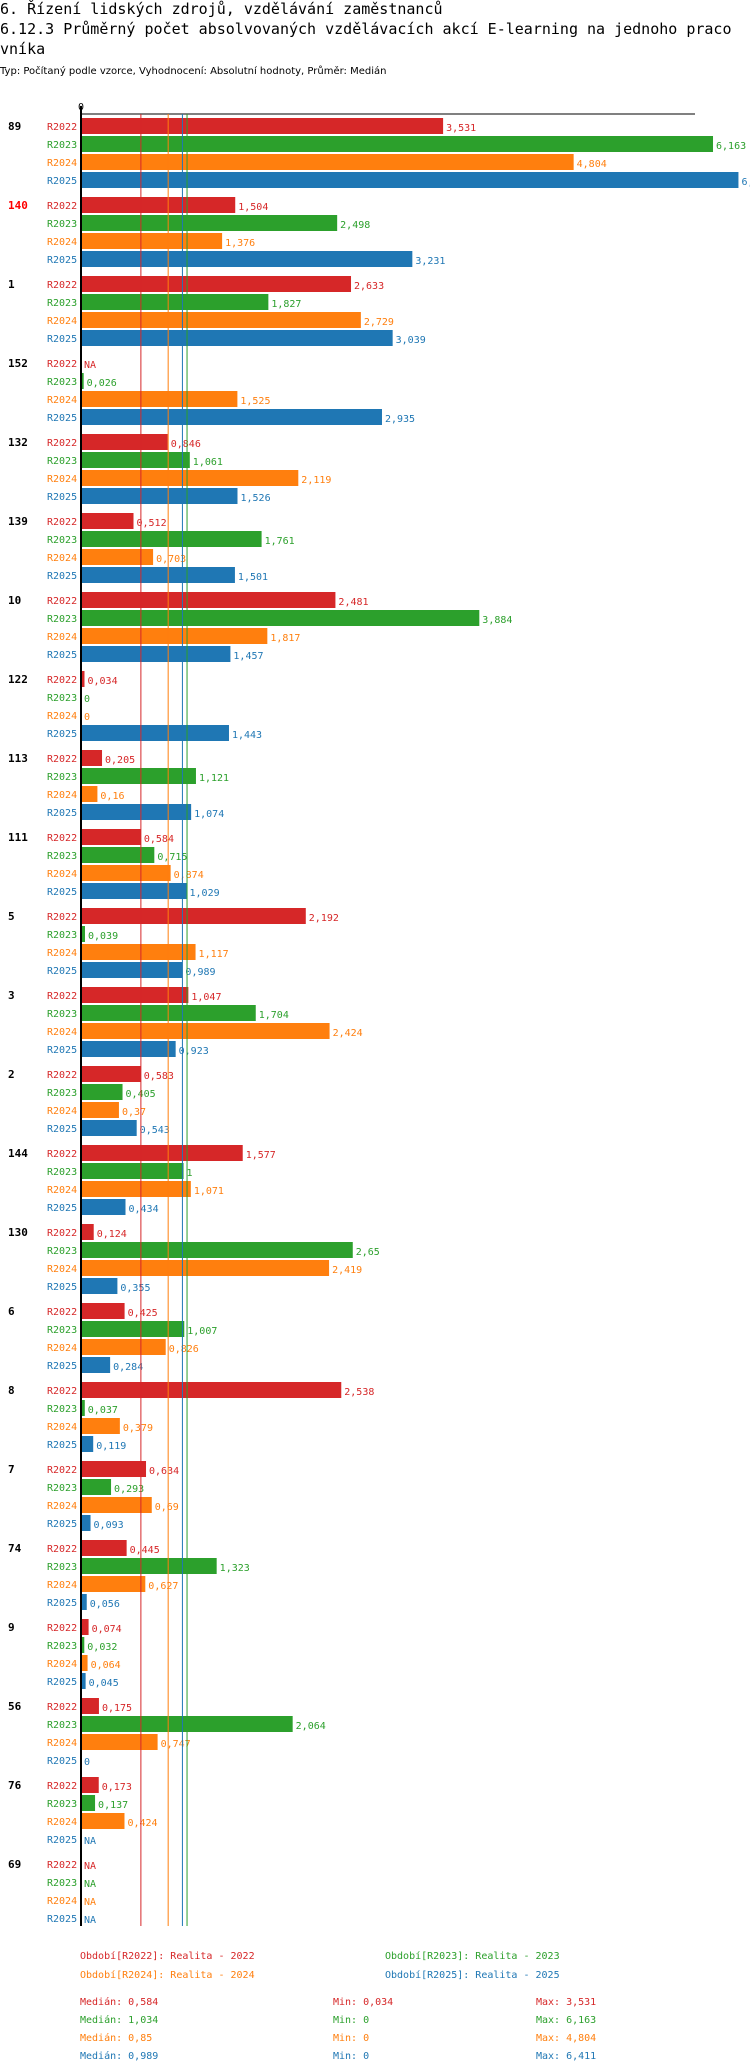  I want to click on group-label-139: 139, so click(18, 521).